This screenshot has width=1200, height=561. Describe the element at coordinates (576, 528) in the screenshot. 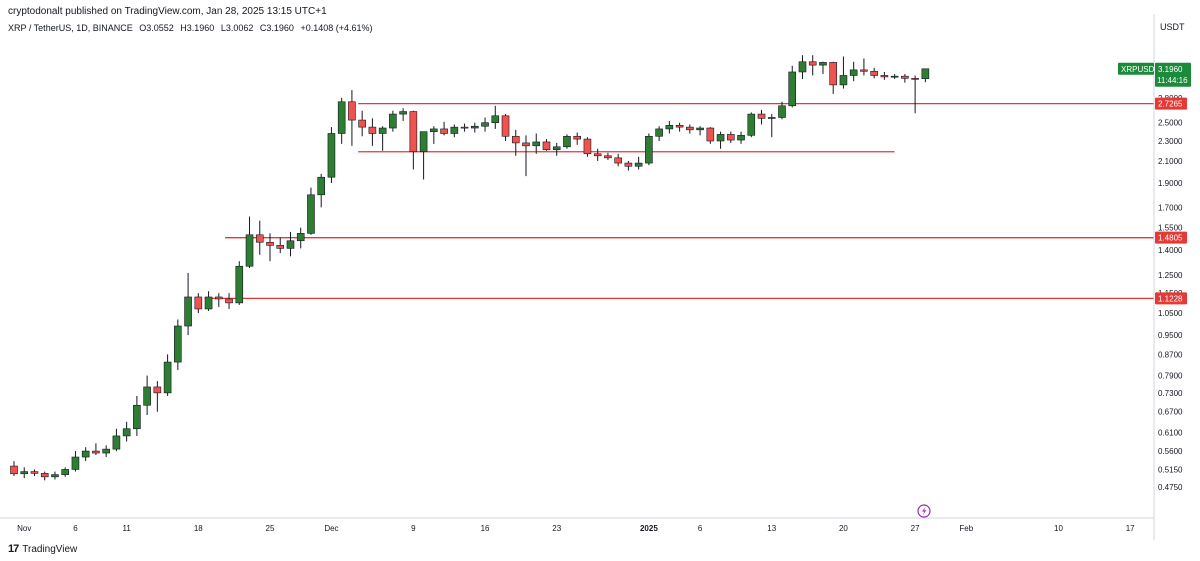

I see `time-axis: Nov 6 11 18 25 Dec 9 16 23 2025 6 13 20 27 Feb 10 17` at that location.